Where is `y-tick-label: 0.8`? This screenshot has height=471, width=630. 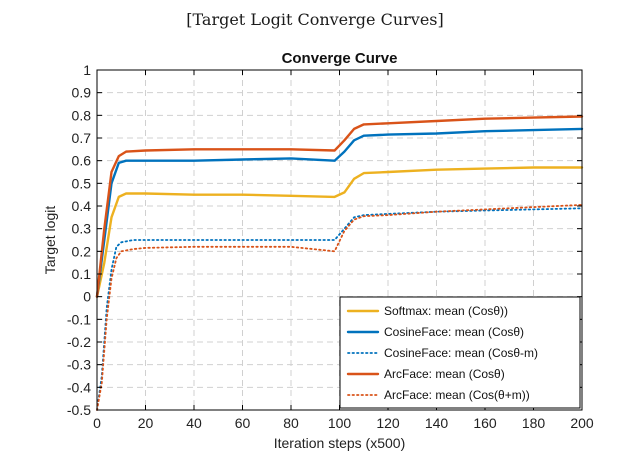
y-tick-label: 0.8 is located at coordinates (82, 115).